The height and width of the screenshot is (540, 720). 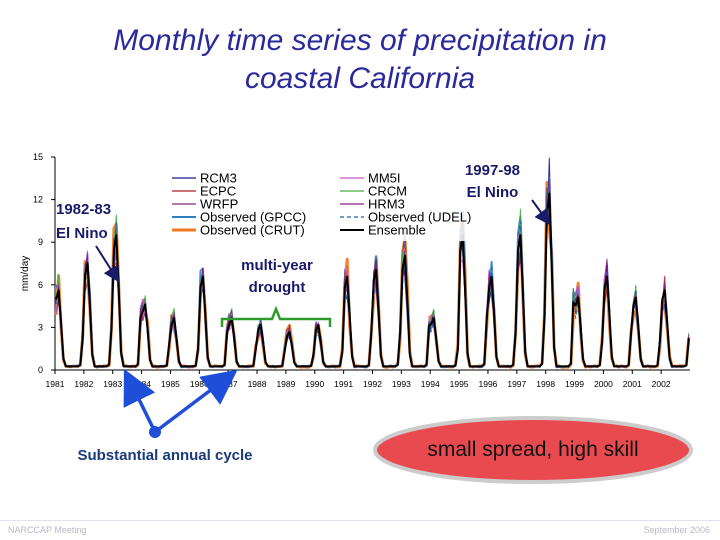 I want to click on el-nino-1997-98-callout: 1997-98 El Nino, so click(x=492, y=182).